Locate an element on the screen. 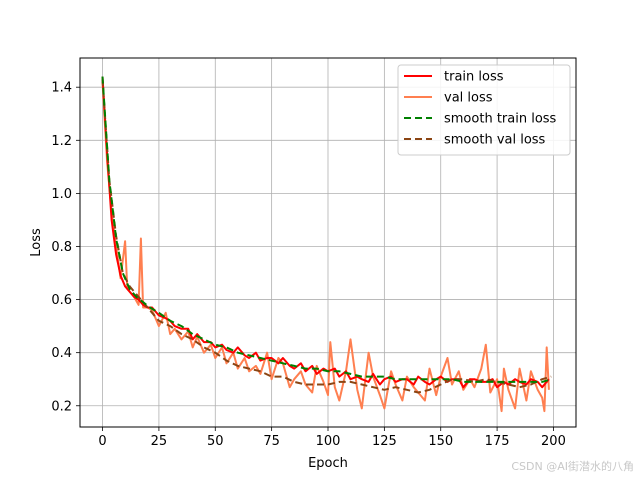 This screenshot has width=640, height=480. x-tick-label: 75 is located at coordinates (271, 441).